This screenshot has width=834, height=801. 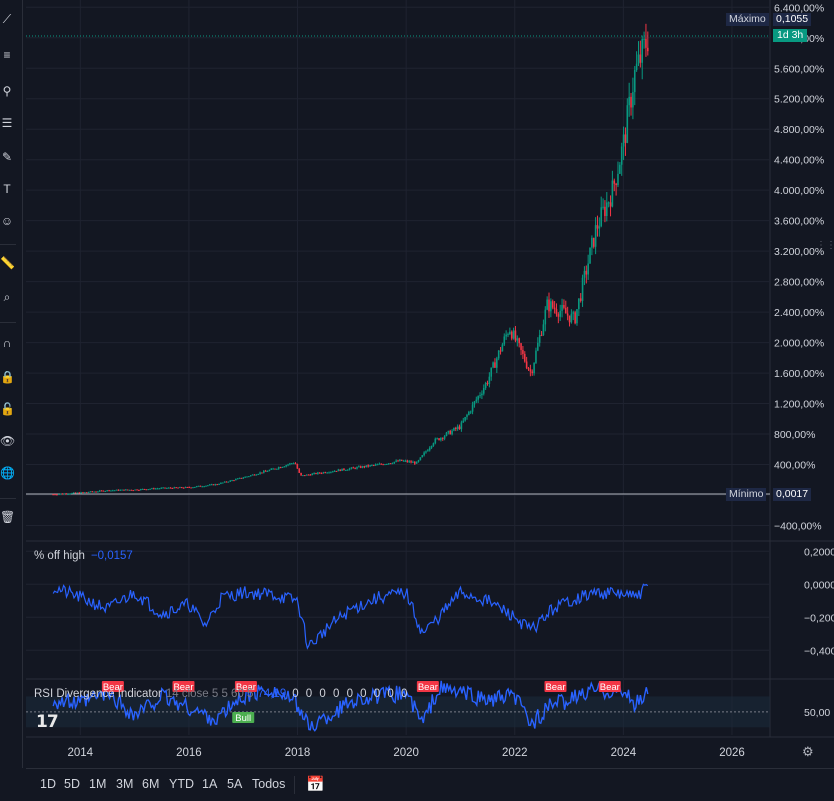 I want to click on pattern-icon: ⚲, so click(x=7, y=91).